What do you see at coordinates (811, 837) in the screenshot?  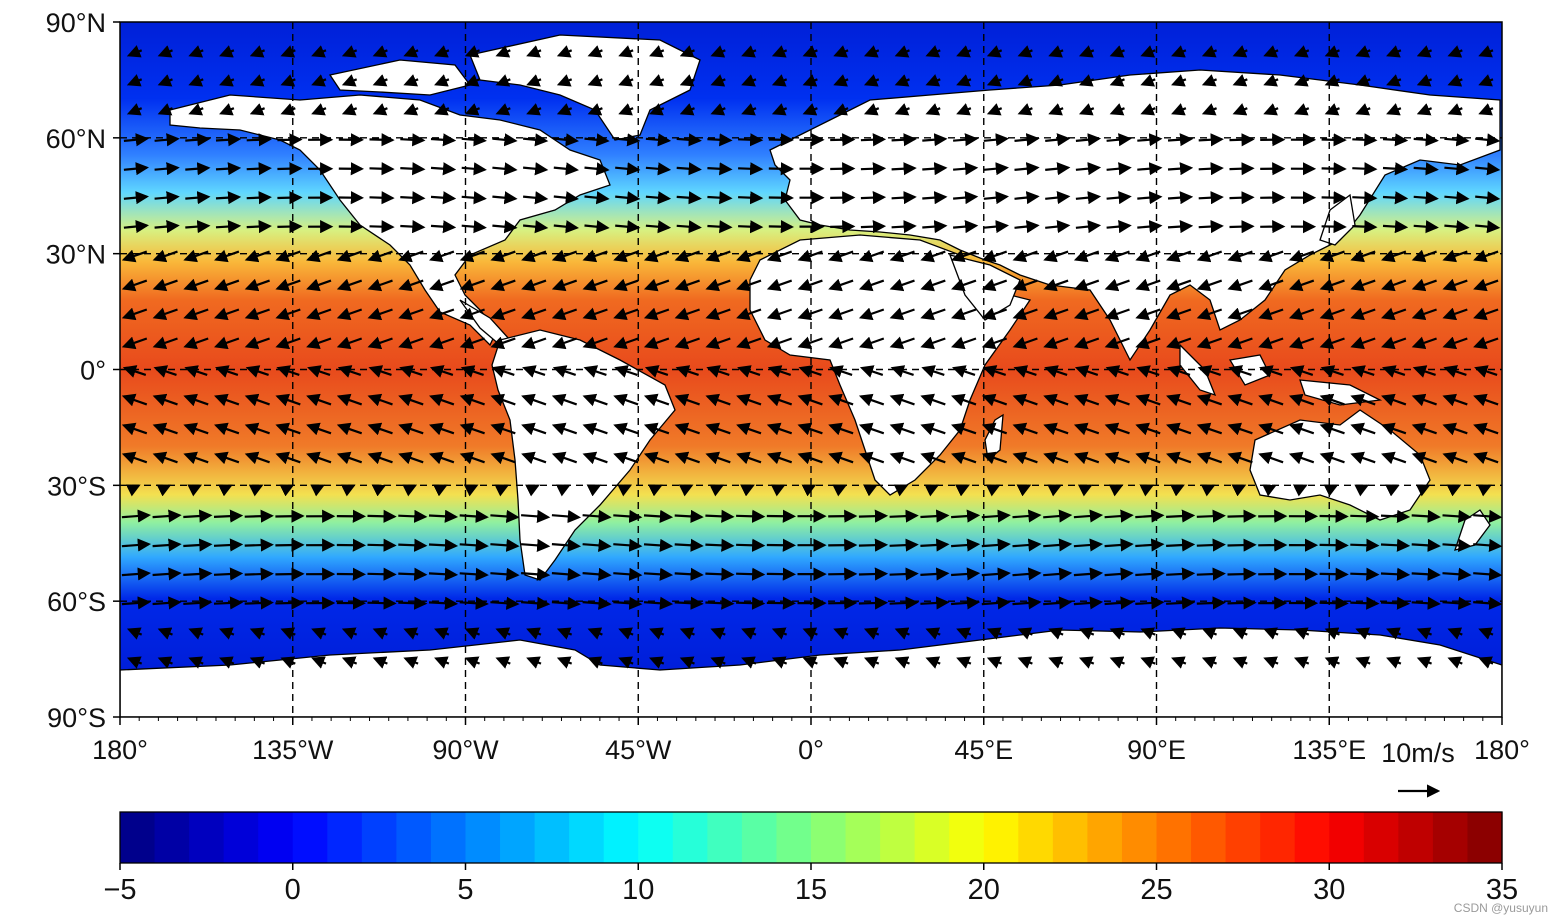 I see `colorbar` at bounding box center [811, 837].